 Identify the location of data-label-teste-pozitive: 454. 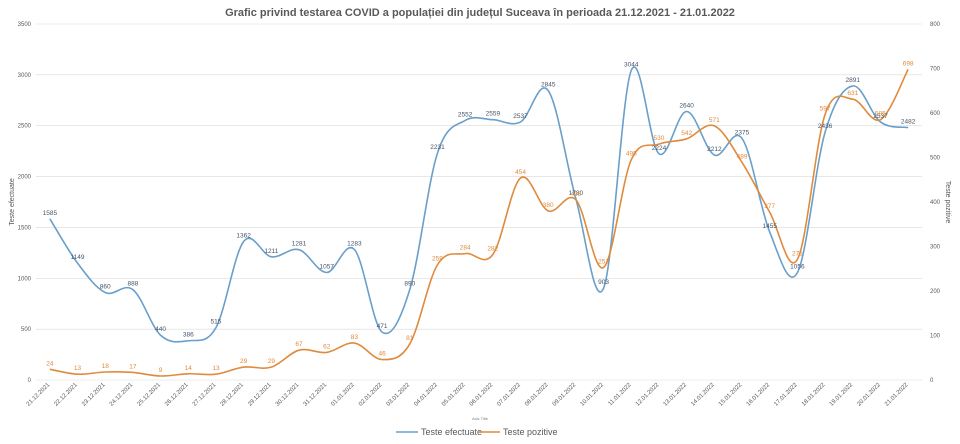
(520, 172).